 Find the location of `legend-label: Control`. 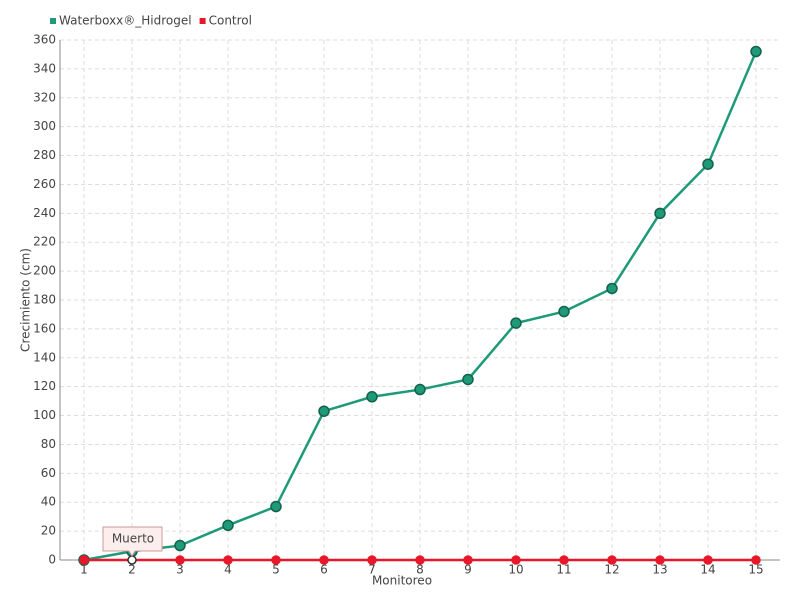

legend-label: Control is located at coordinates (230, 21).